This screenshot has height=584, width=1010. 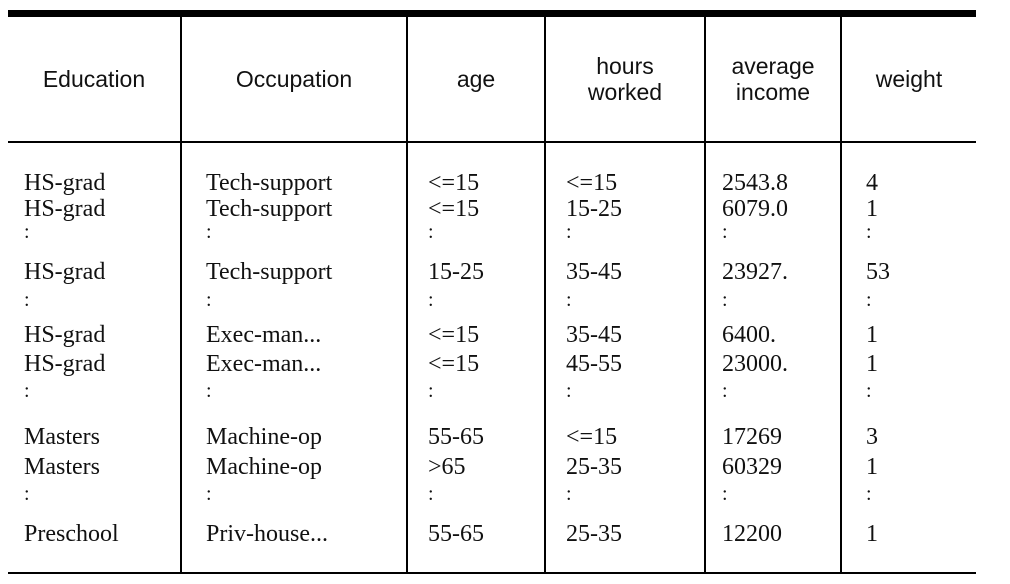 What do you see at coordinates (878, 272) in the screenshot?
I see `table-cell: 53` at bounding box center [878, 272].